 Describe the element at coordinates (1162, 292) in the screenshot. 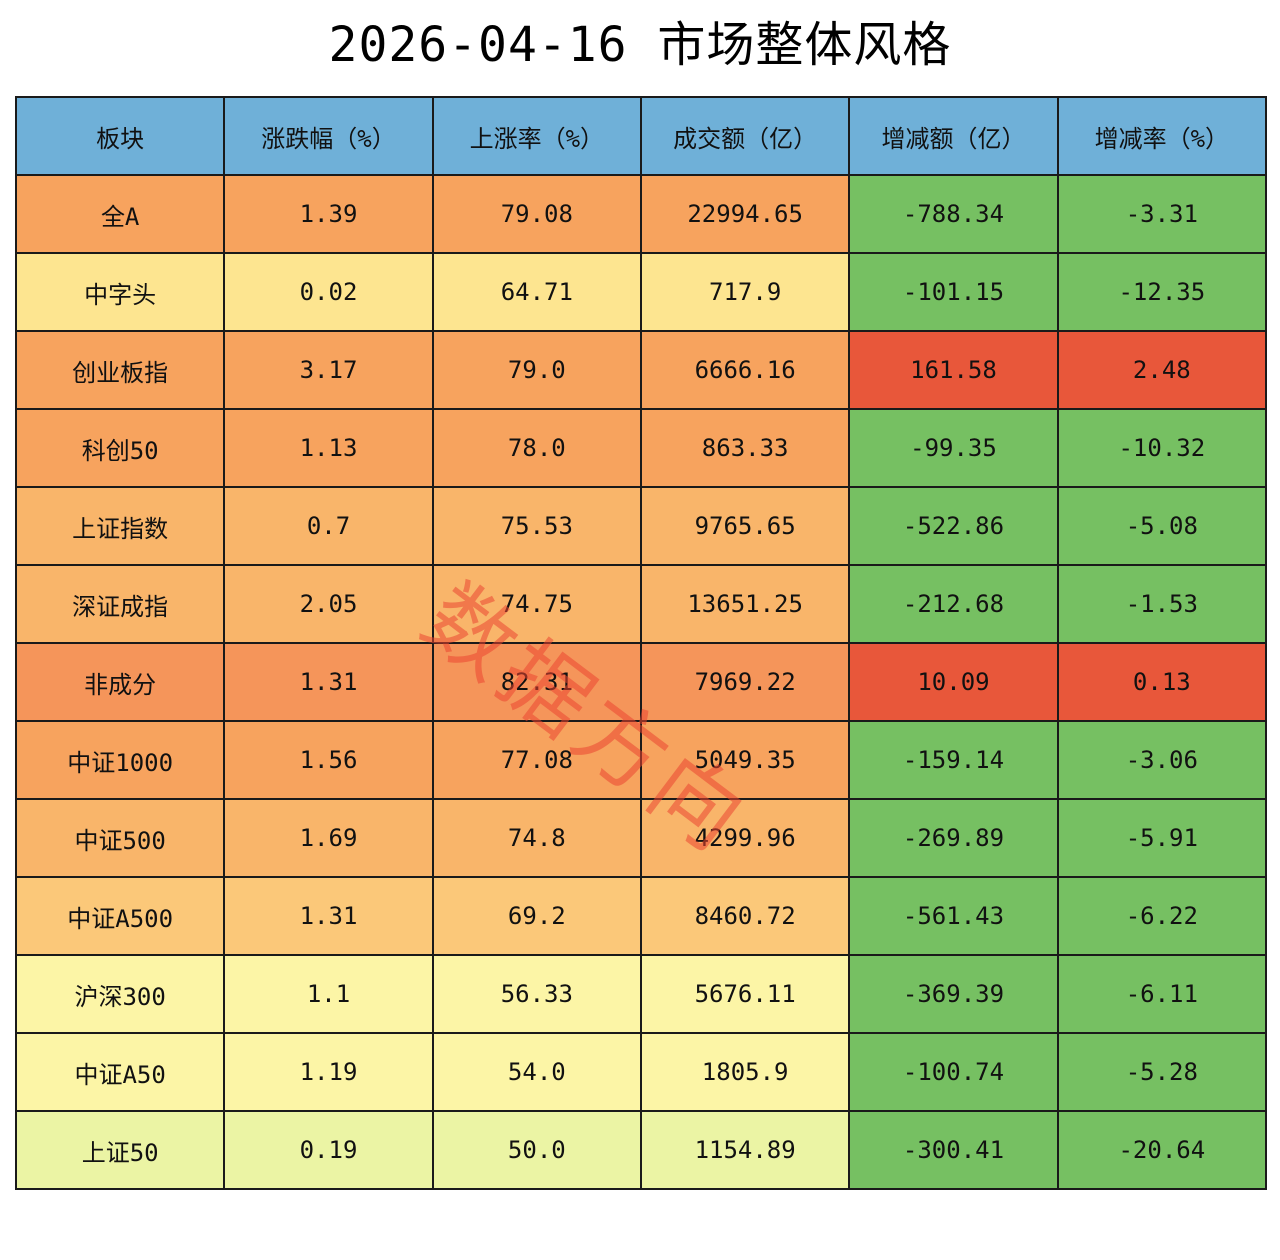

I see `cell-delta-pct: -12.35` at that location.